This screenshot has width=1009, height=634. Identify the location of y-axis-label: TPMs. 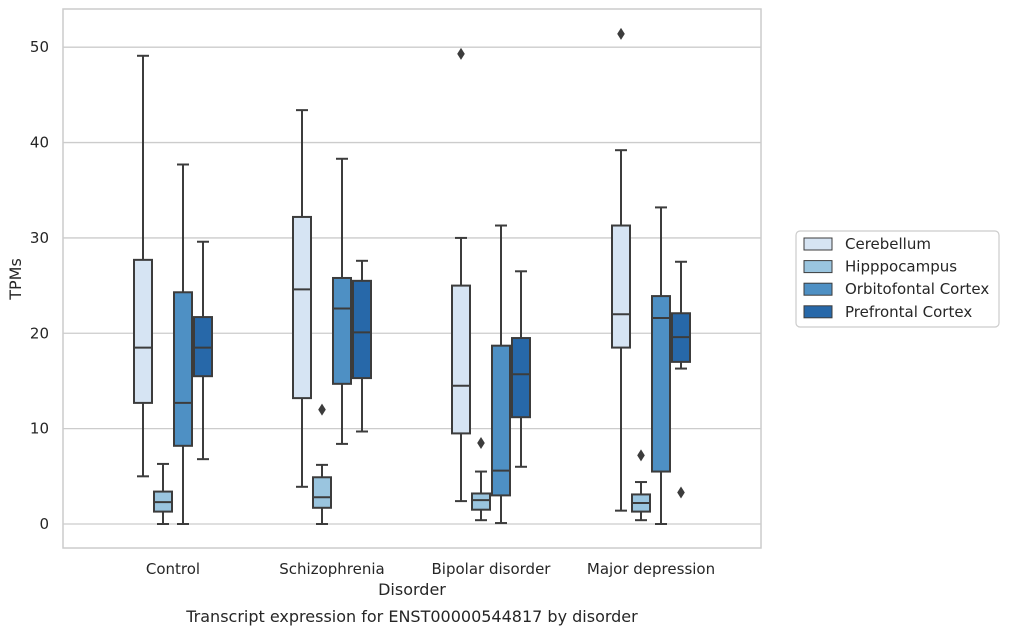
(15, 279).